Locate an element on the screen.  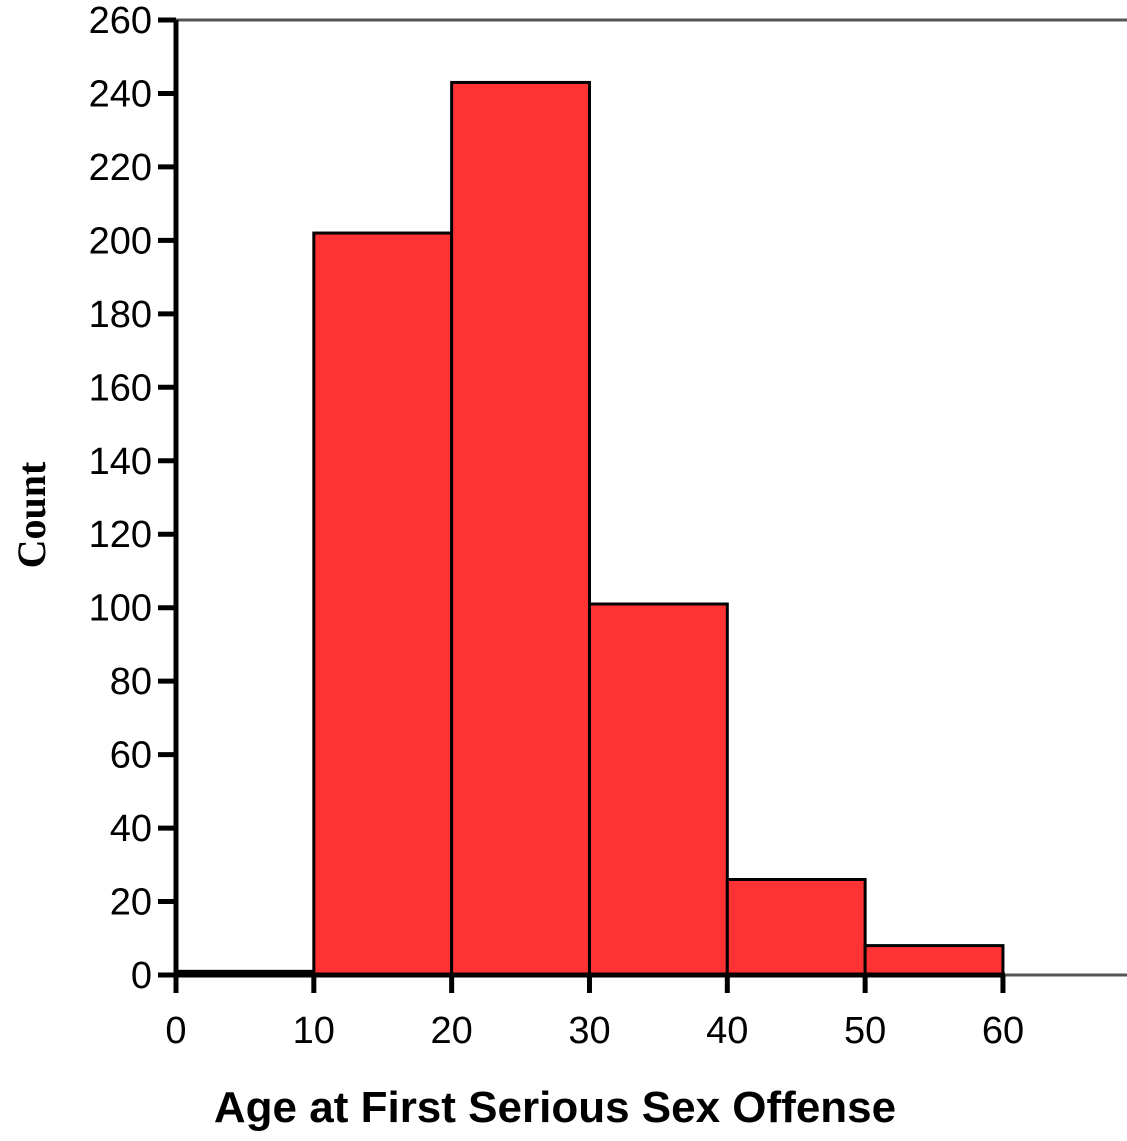
x-tick-label-0: 0 is located at coordinates (175, 1031).